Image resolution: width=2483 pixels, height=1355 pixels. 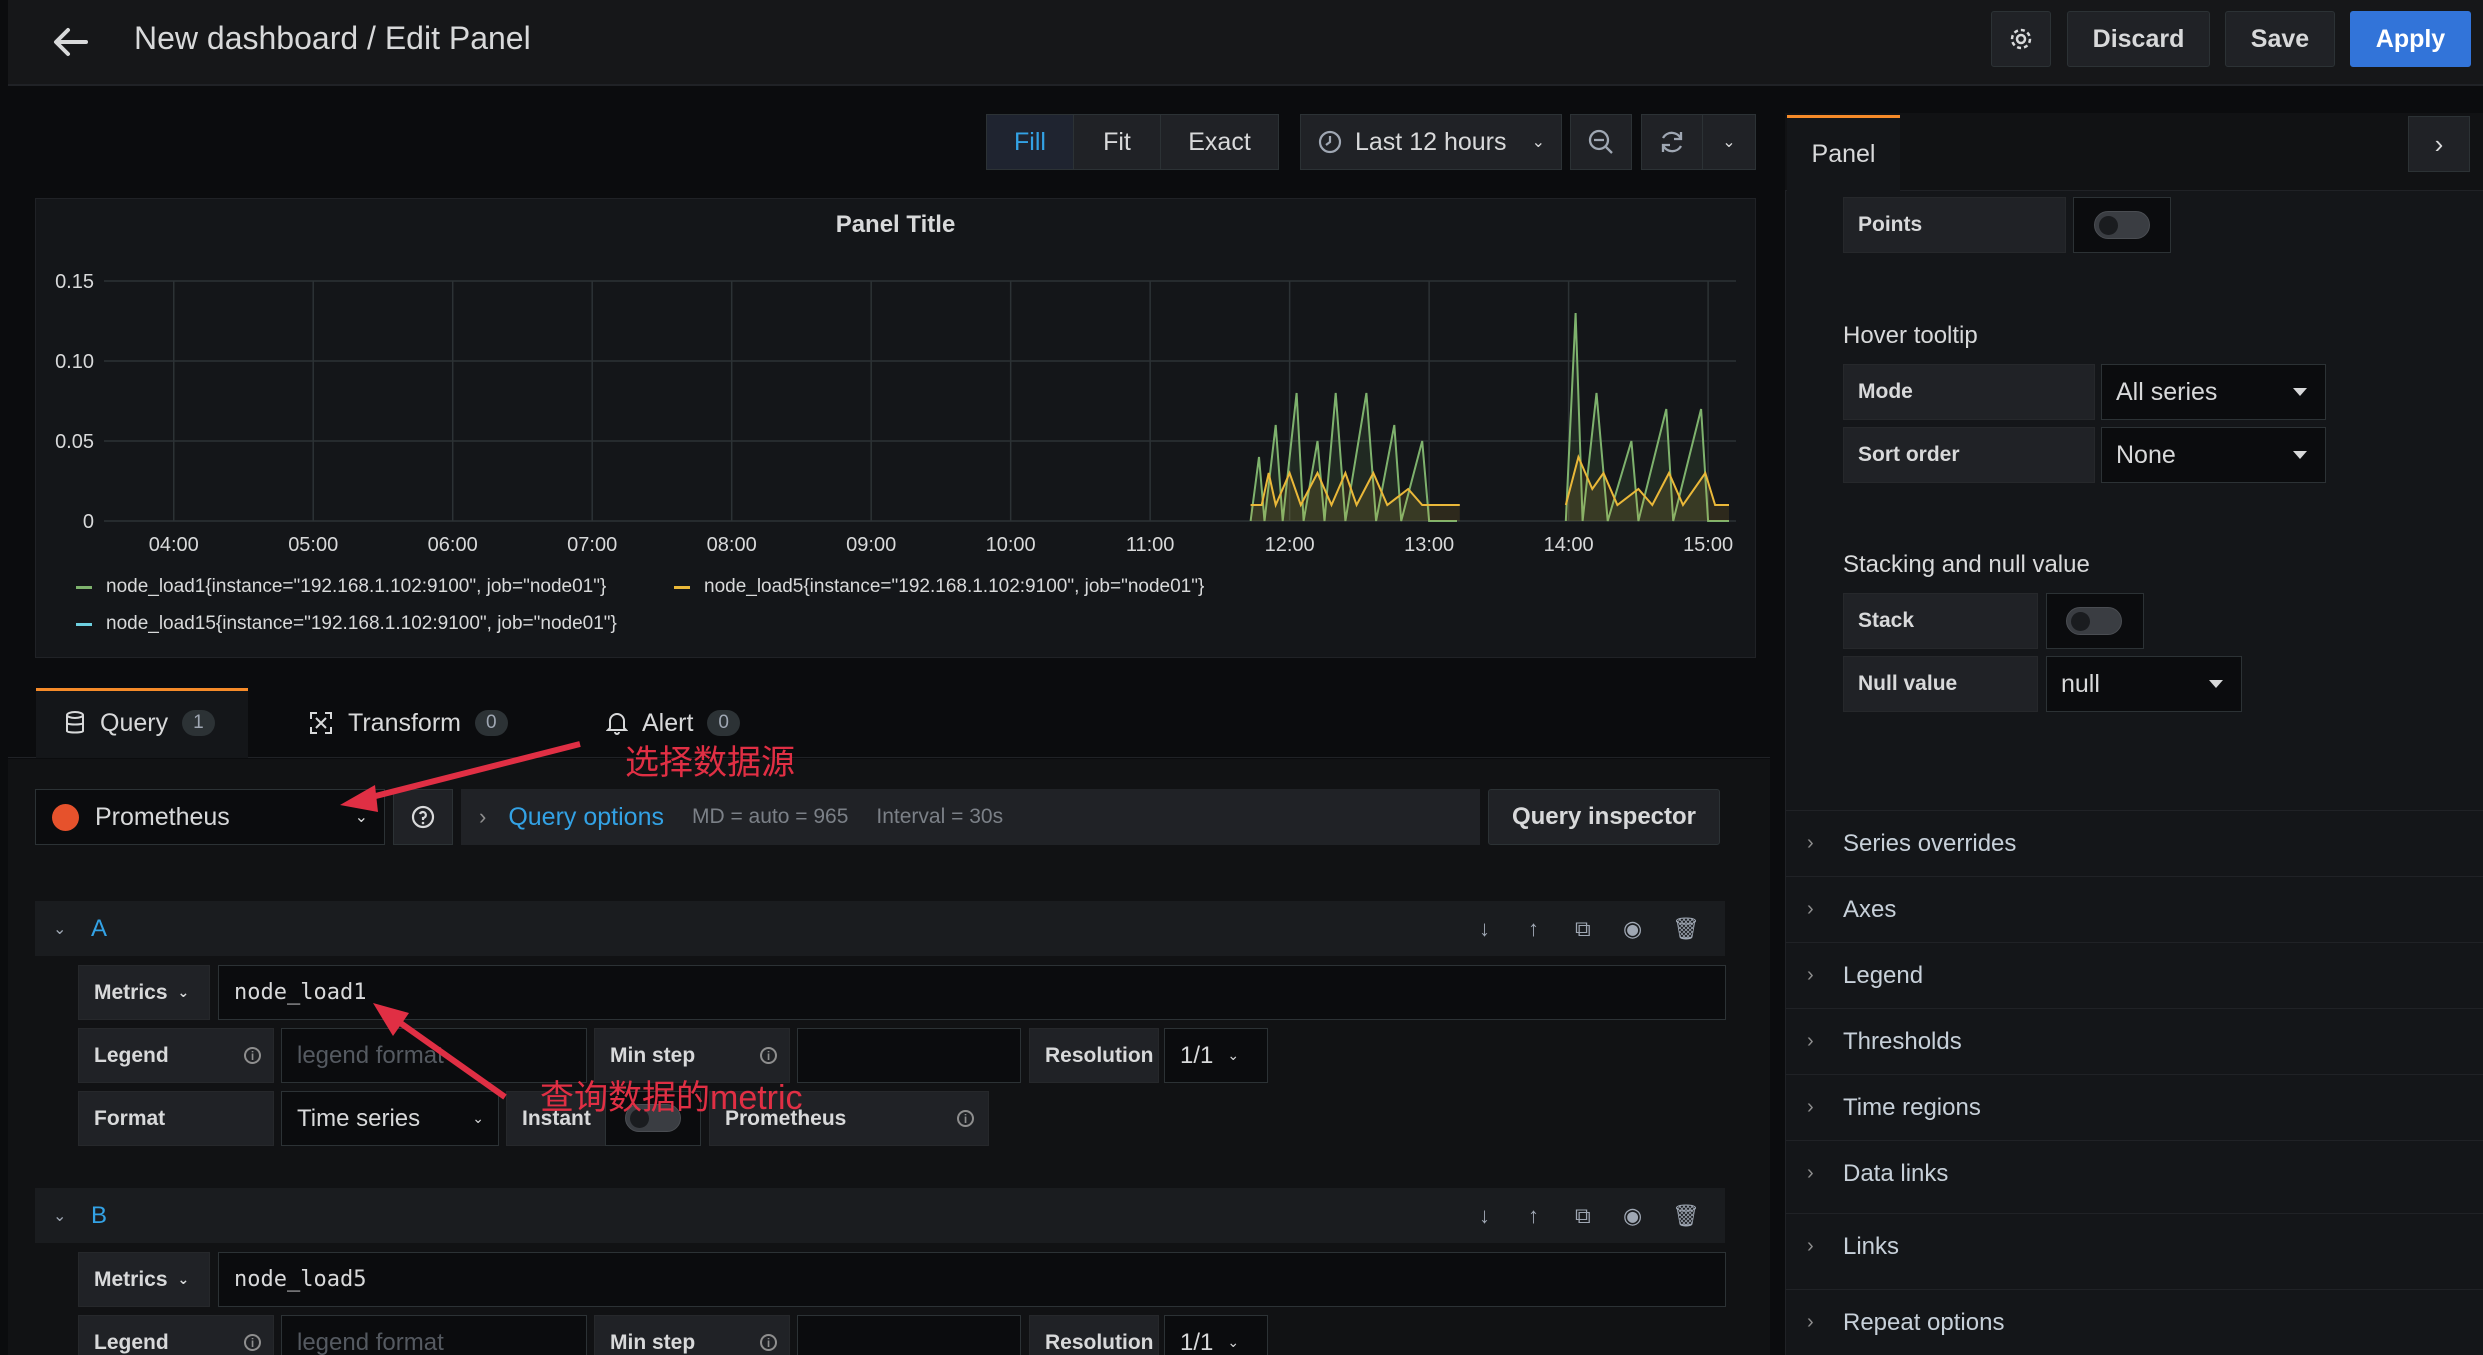 What do you see at coordinates (1030, 142) in the screenshot?
I see `fill-button: Fill` at bounding box center [1030, 142].